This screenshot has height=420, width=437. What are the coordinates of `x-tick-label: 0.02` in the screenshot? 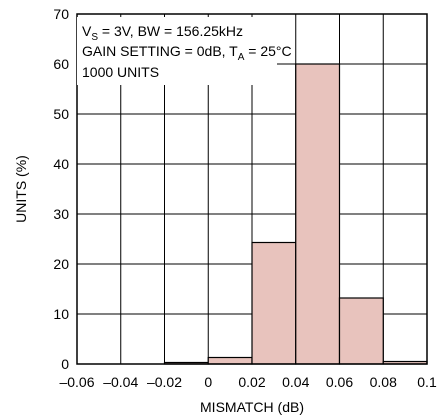 It's located at (251, 382).